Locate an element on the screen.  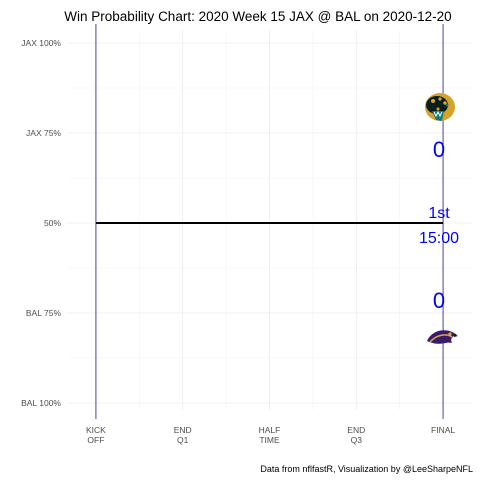
y-axis-tick-labels: JAX 100% JAX 75% 50% BAL 75% BAL 100% is located at coordinates (41, 223).